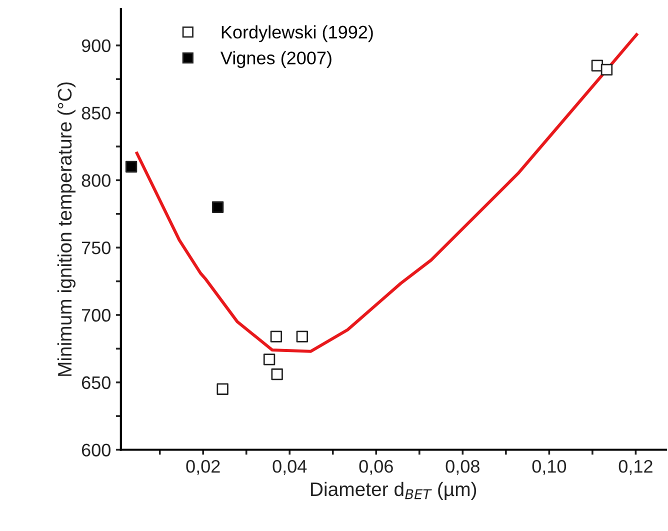 Image resolution: width=668 pixels, height=531 pixels. I want to click on y-tick-label: 900, so click(96, 45).